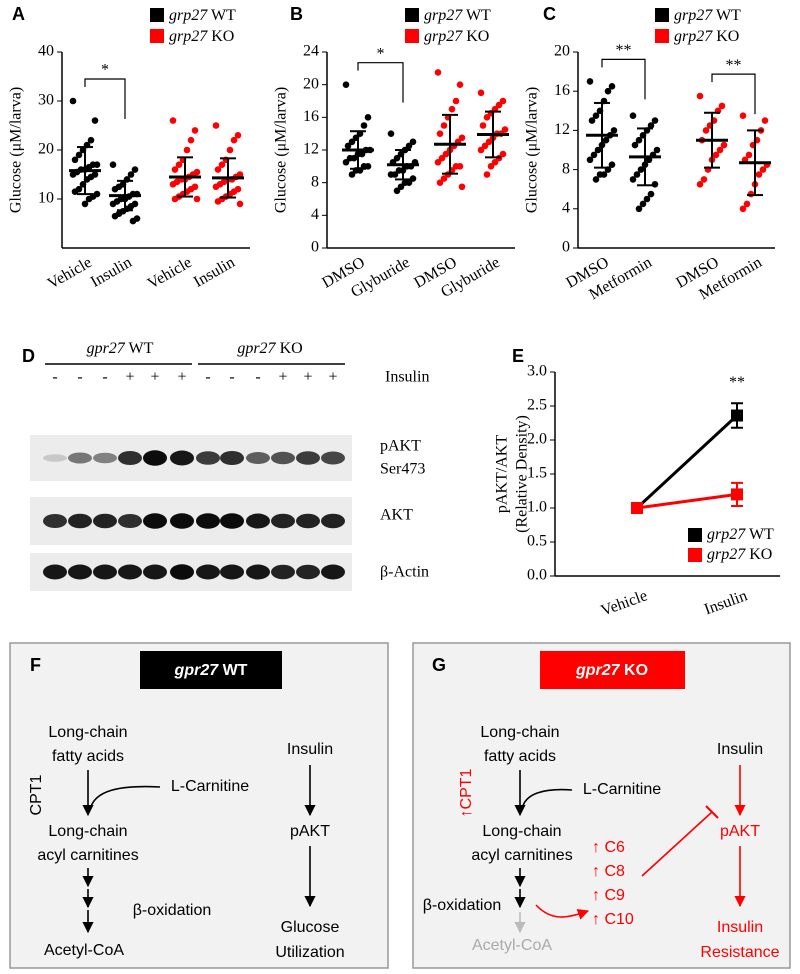  Describe the element at coordinates (311, 51) in the screenshot. I see `y-tick-label: 24` at that location.